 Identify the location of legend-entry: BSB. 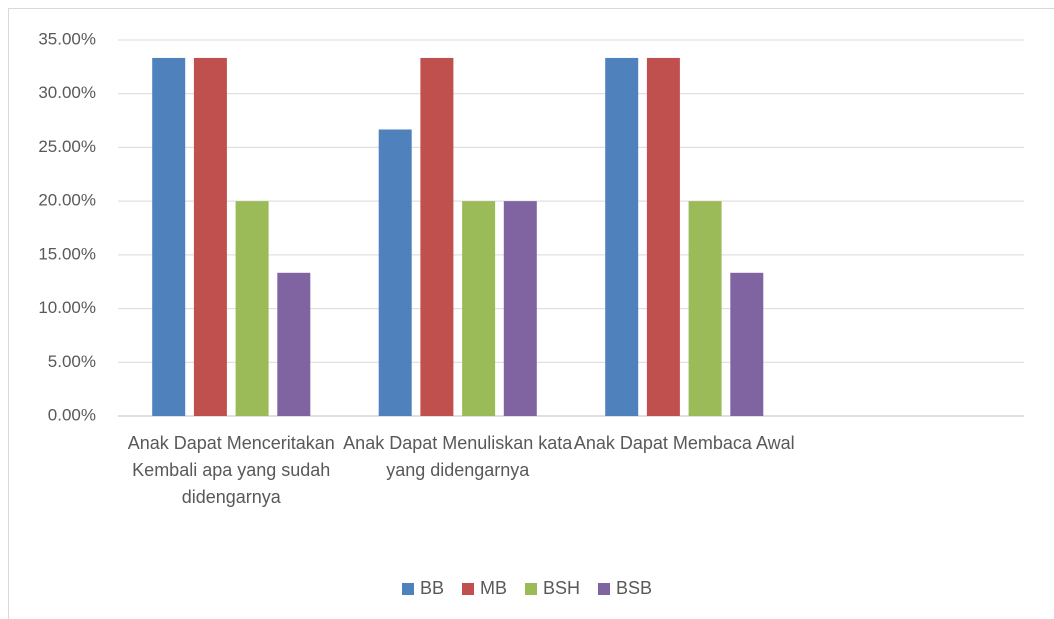
(625, 588).